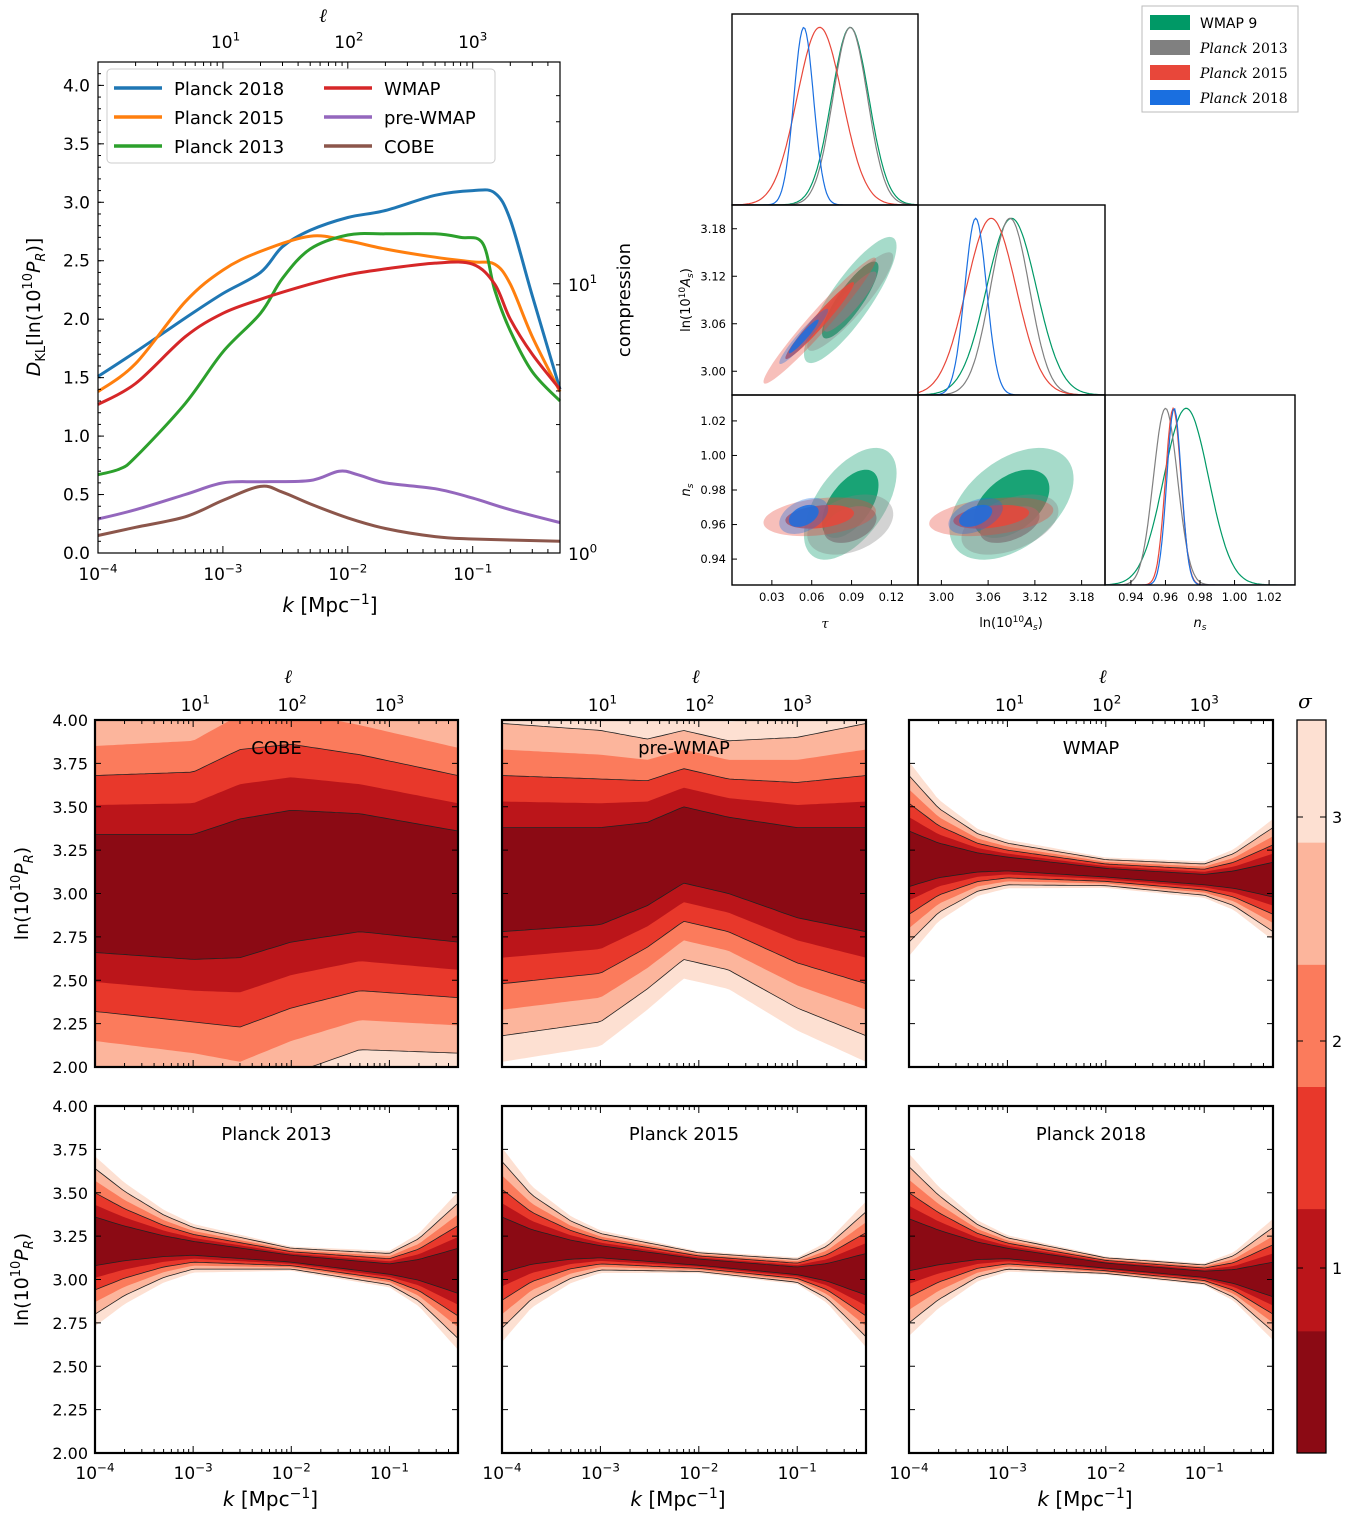 Image resolution: width=1346 pixels, height=1522 pixels. I want to click on rec-top-ell-tick-label: 10², so click(1106, 704).